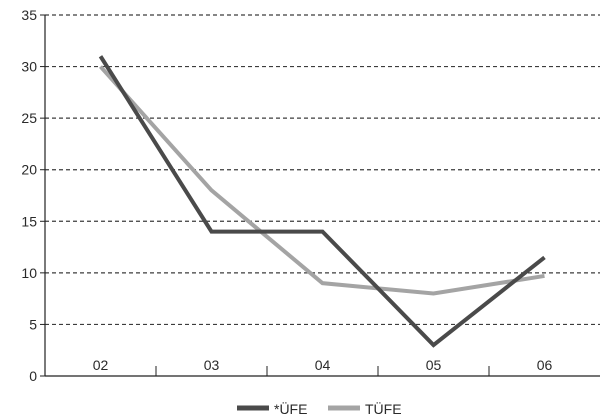  What do you see at coordinates (33, 324) in the screenshot?
I see `y-tick-label: 5` at bounding box center [33, 324].